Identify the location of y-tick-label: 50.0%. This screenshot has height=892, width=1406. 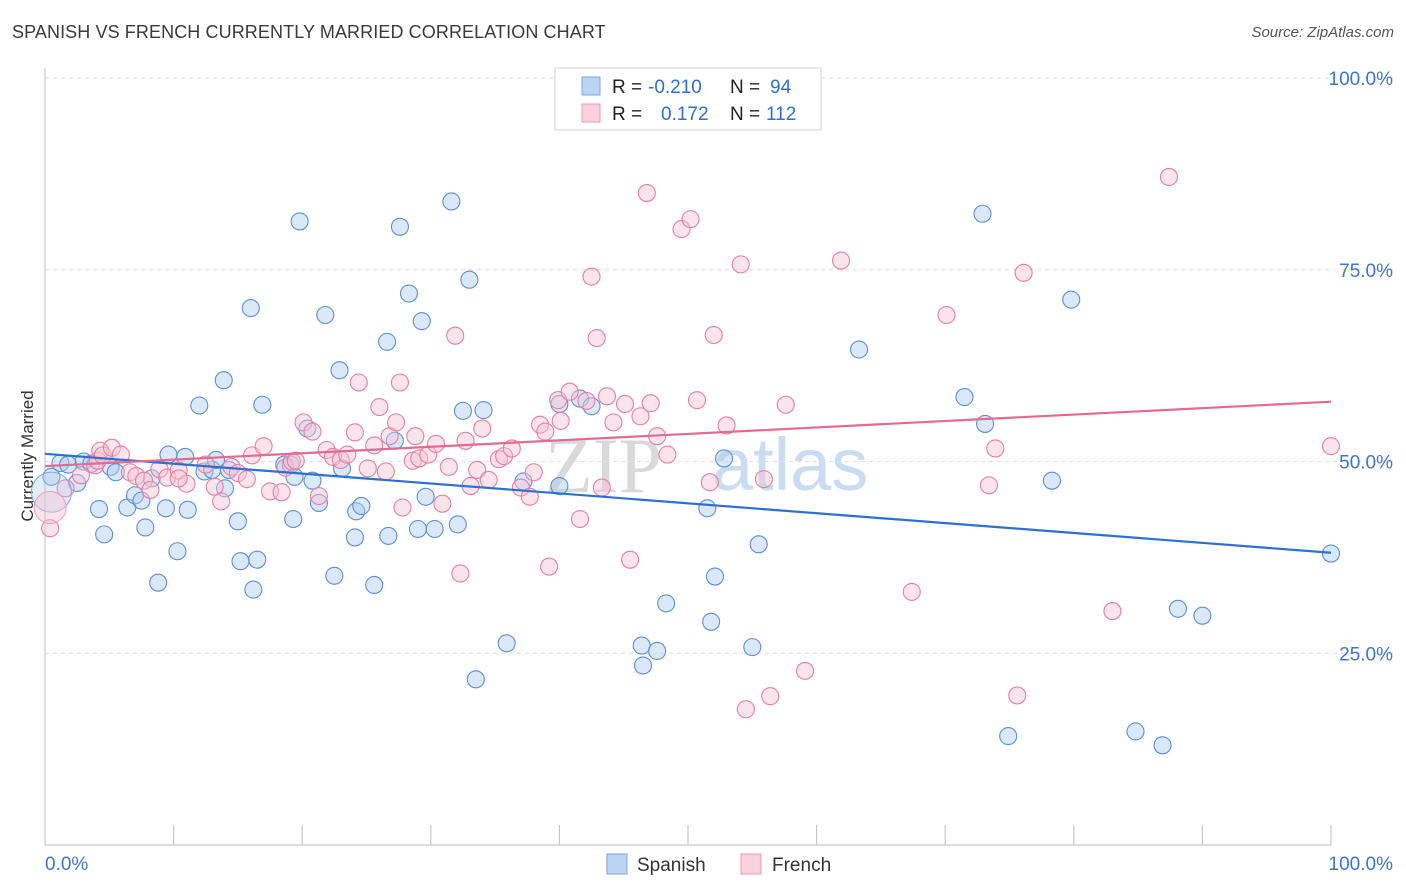
(1366, 463).